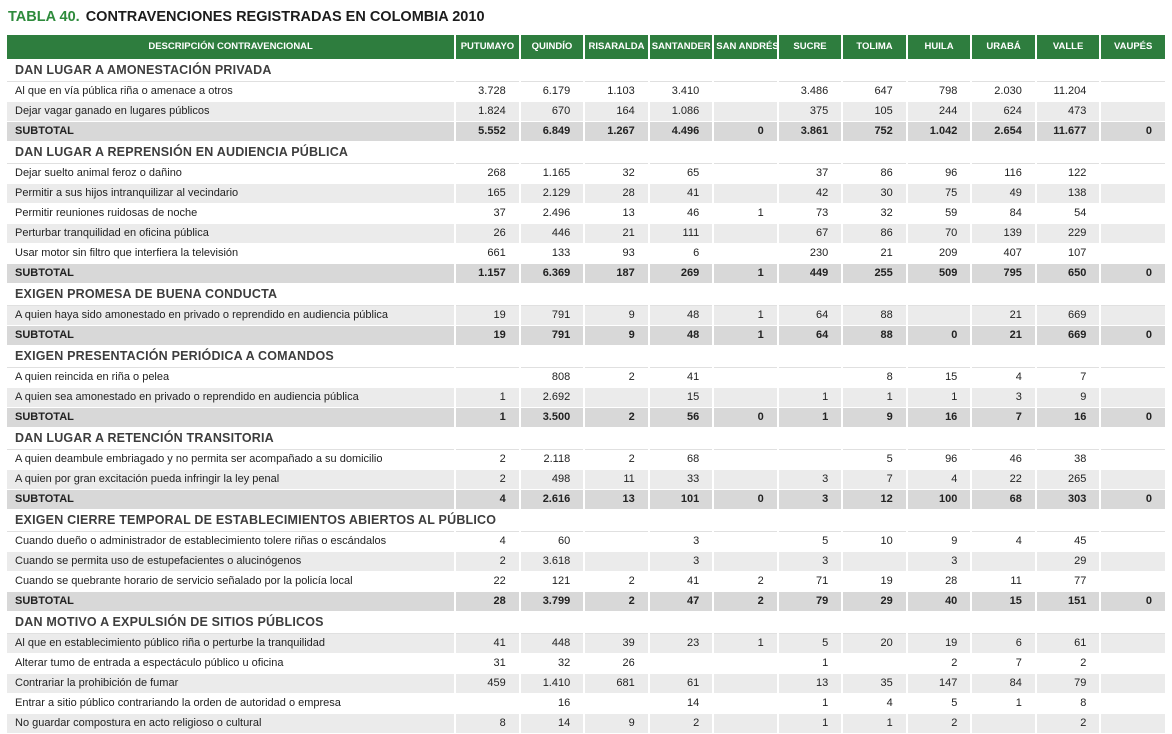 The height and width of the screenshot is (734, 1172). I want to click on value-cell: 791, so click(552, 335).